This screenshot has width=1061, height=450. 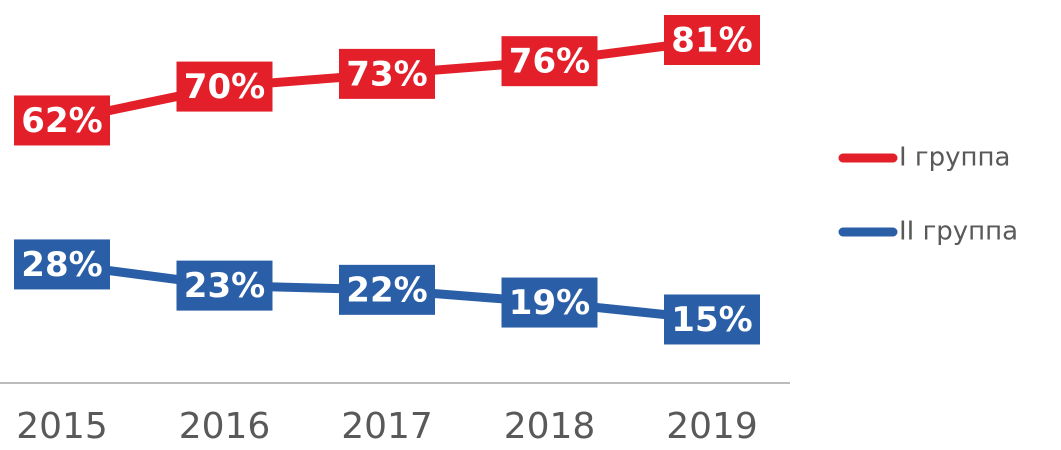 I want to click on data-label: 15%, so click(x=711, y=320).